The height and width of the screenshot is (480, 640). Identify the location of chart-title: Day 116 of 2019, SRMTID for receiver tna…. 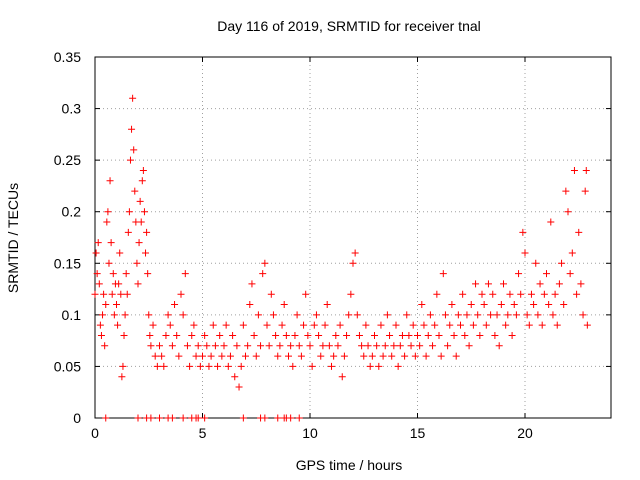
(349, 26).